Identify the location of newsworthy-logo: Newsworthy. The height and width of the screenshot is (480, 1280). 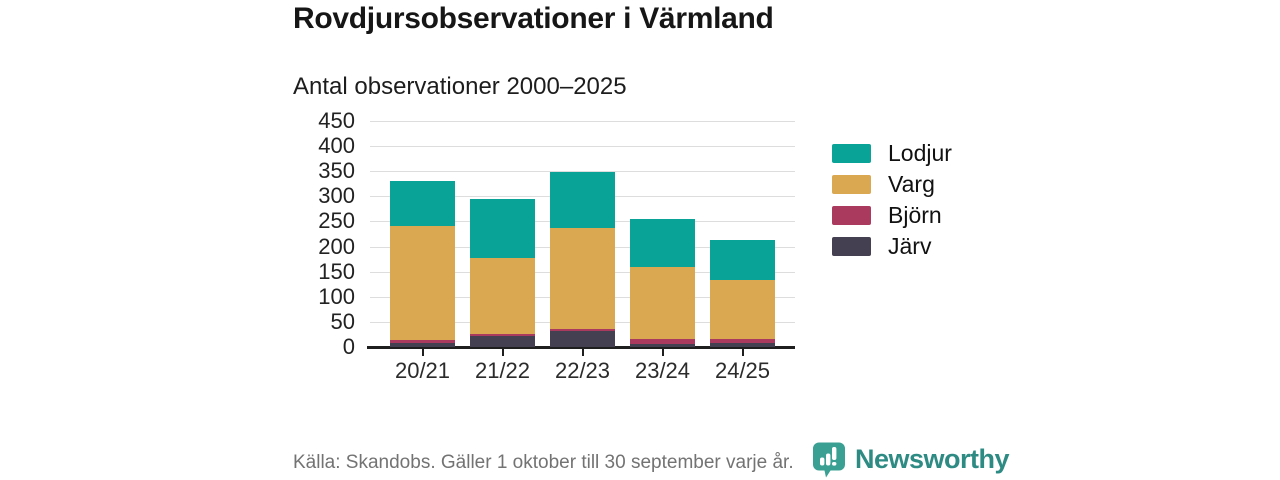
(910, 459).